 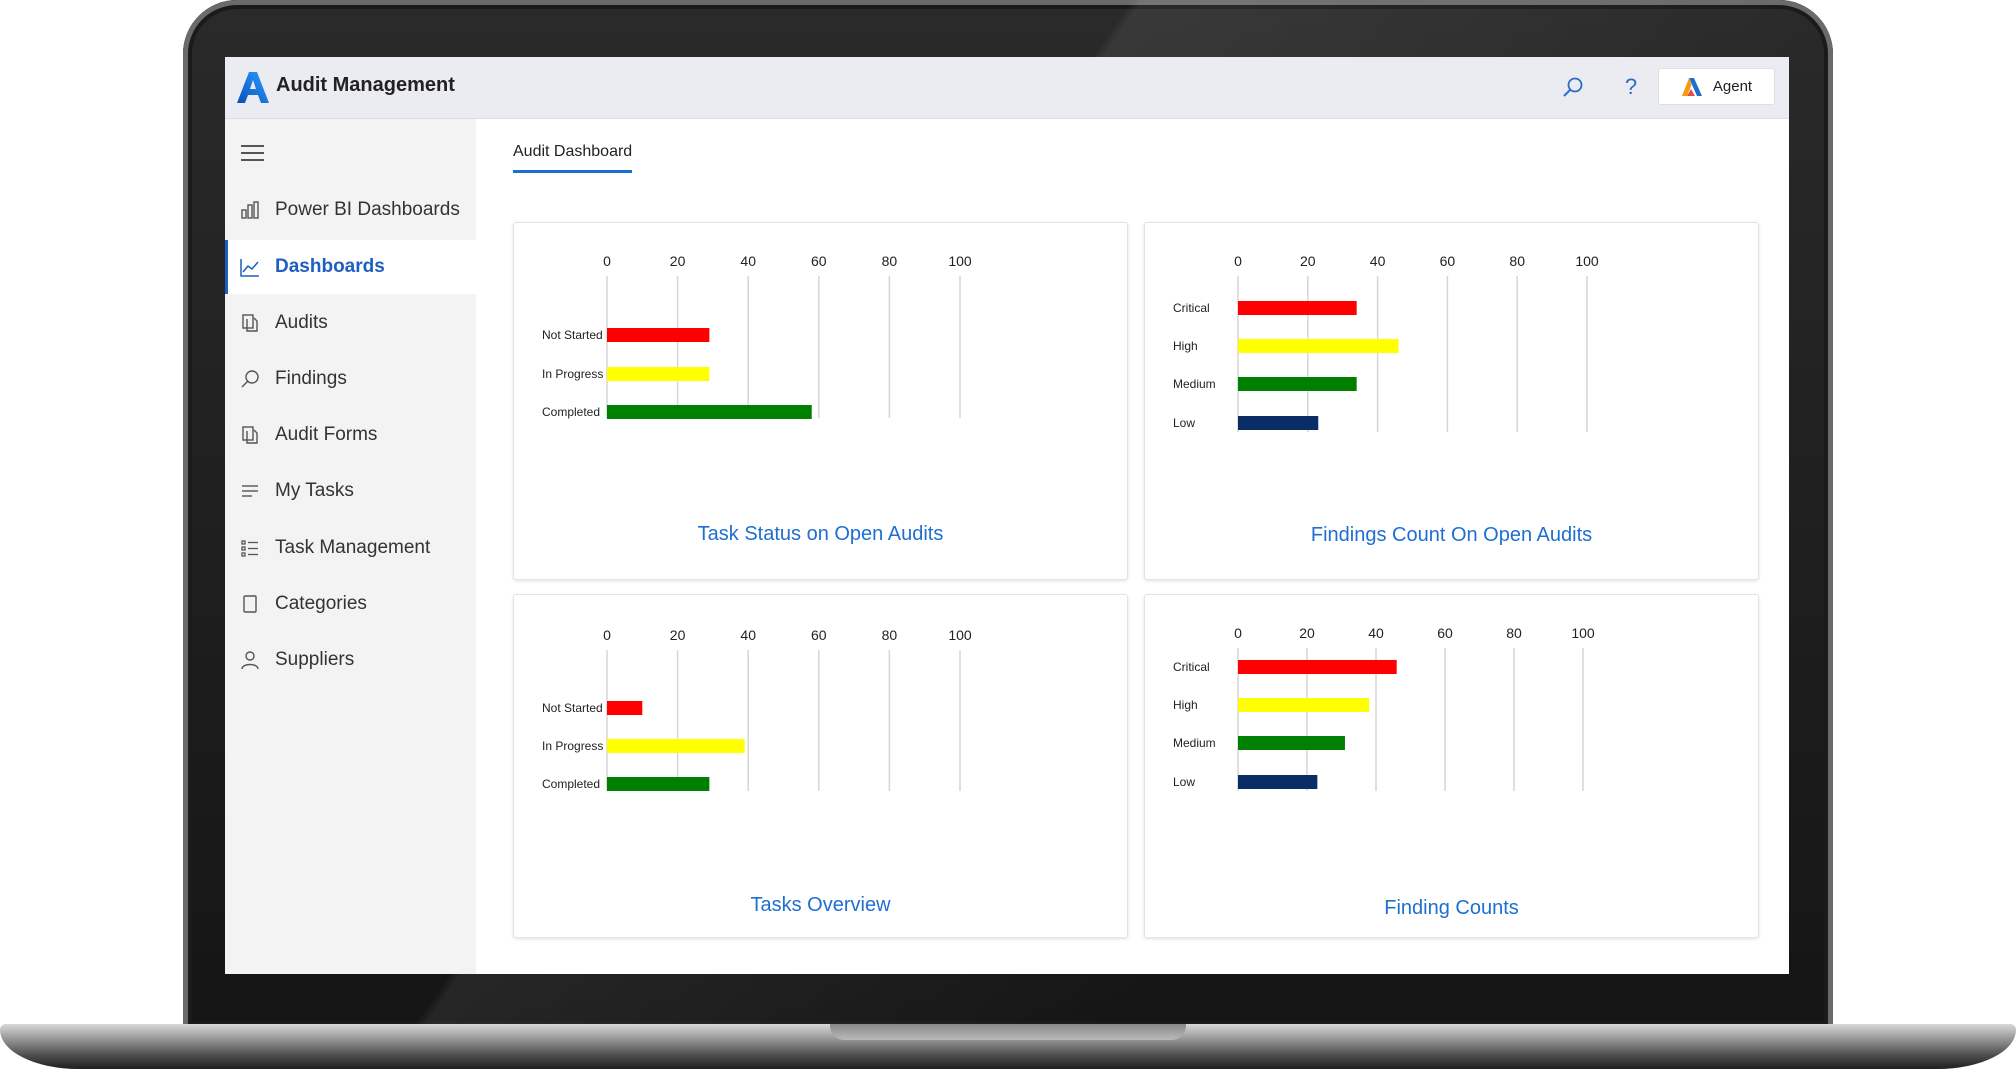 I want to click on sidebar-item-label: Audits, so click(x=301, y=322).